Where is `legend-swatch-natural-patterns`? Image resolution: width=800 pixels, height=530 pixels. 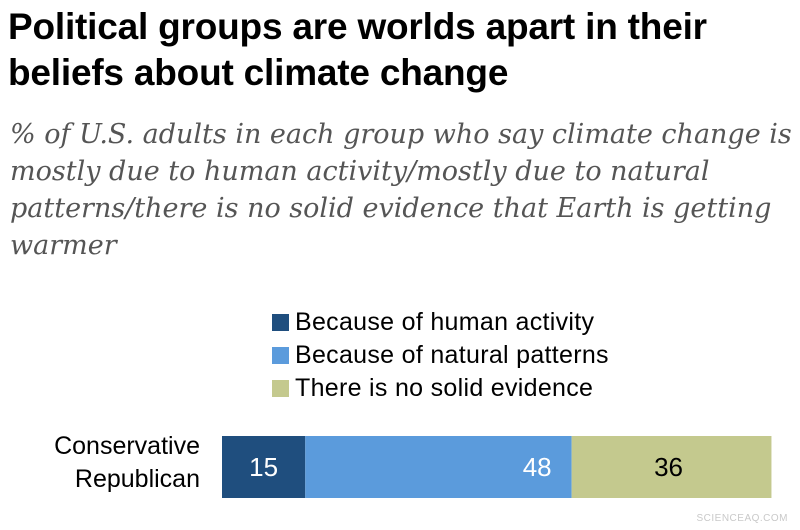 legend-swatch-natural-patterns is located at coordinates (280, 355).